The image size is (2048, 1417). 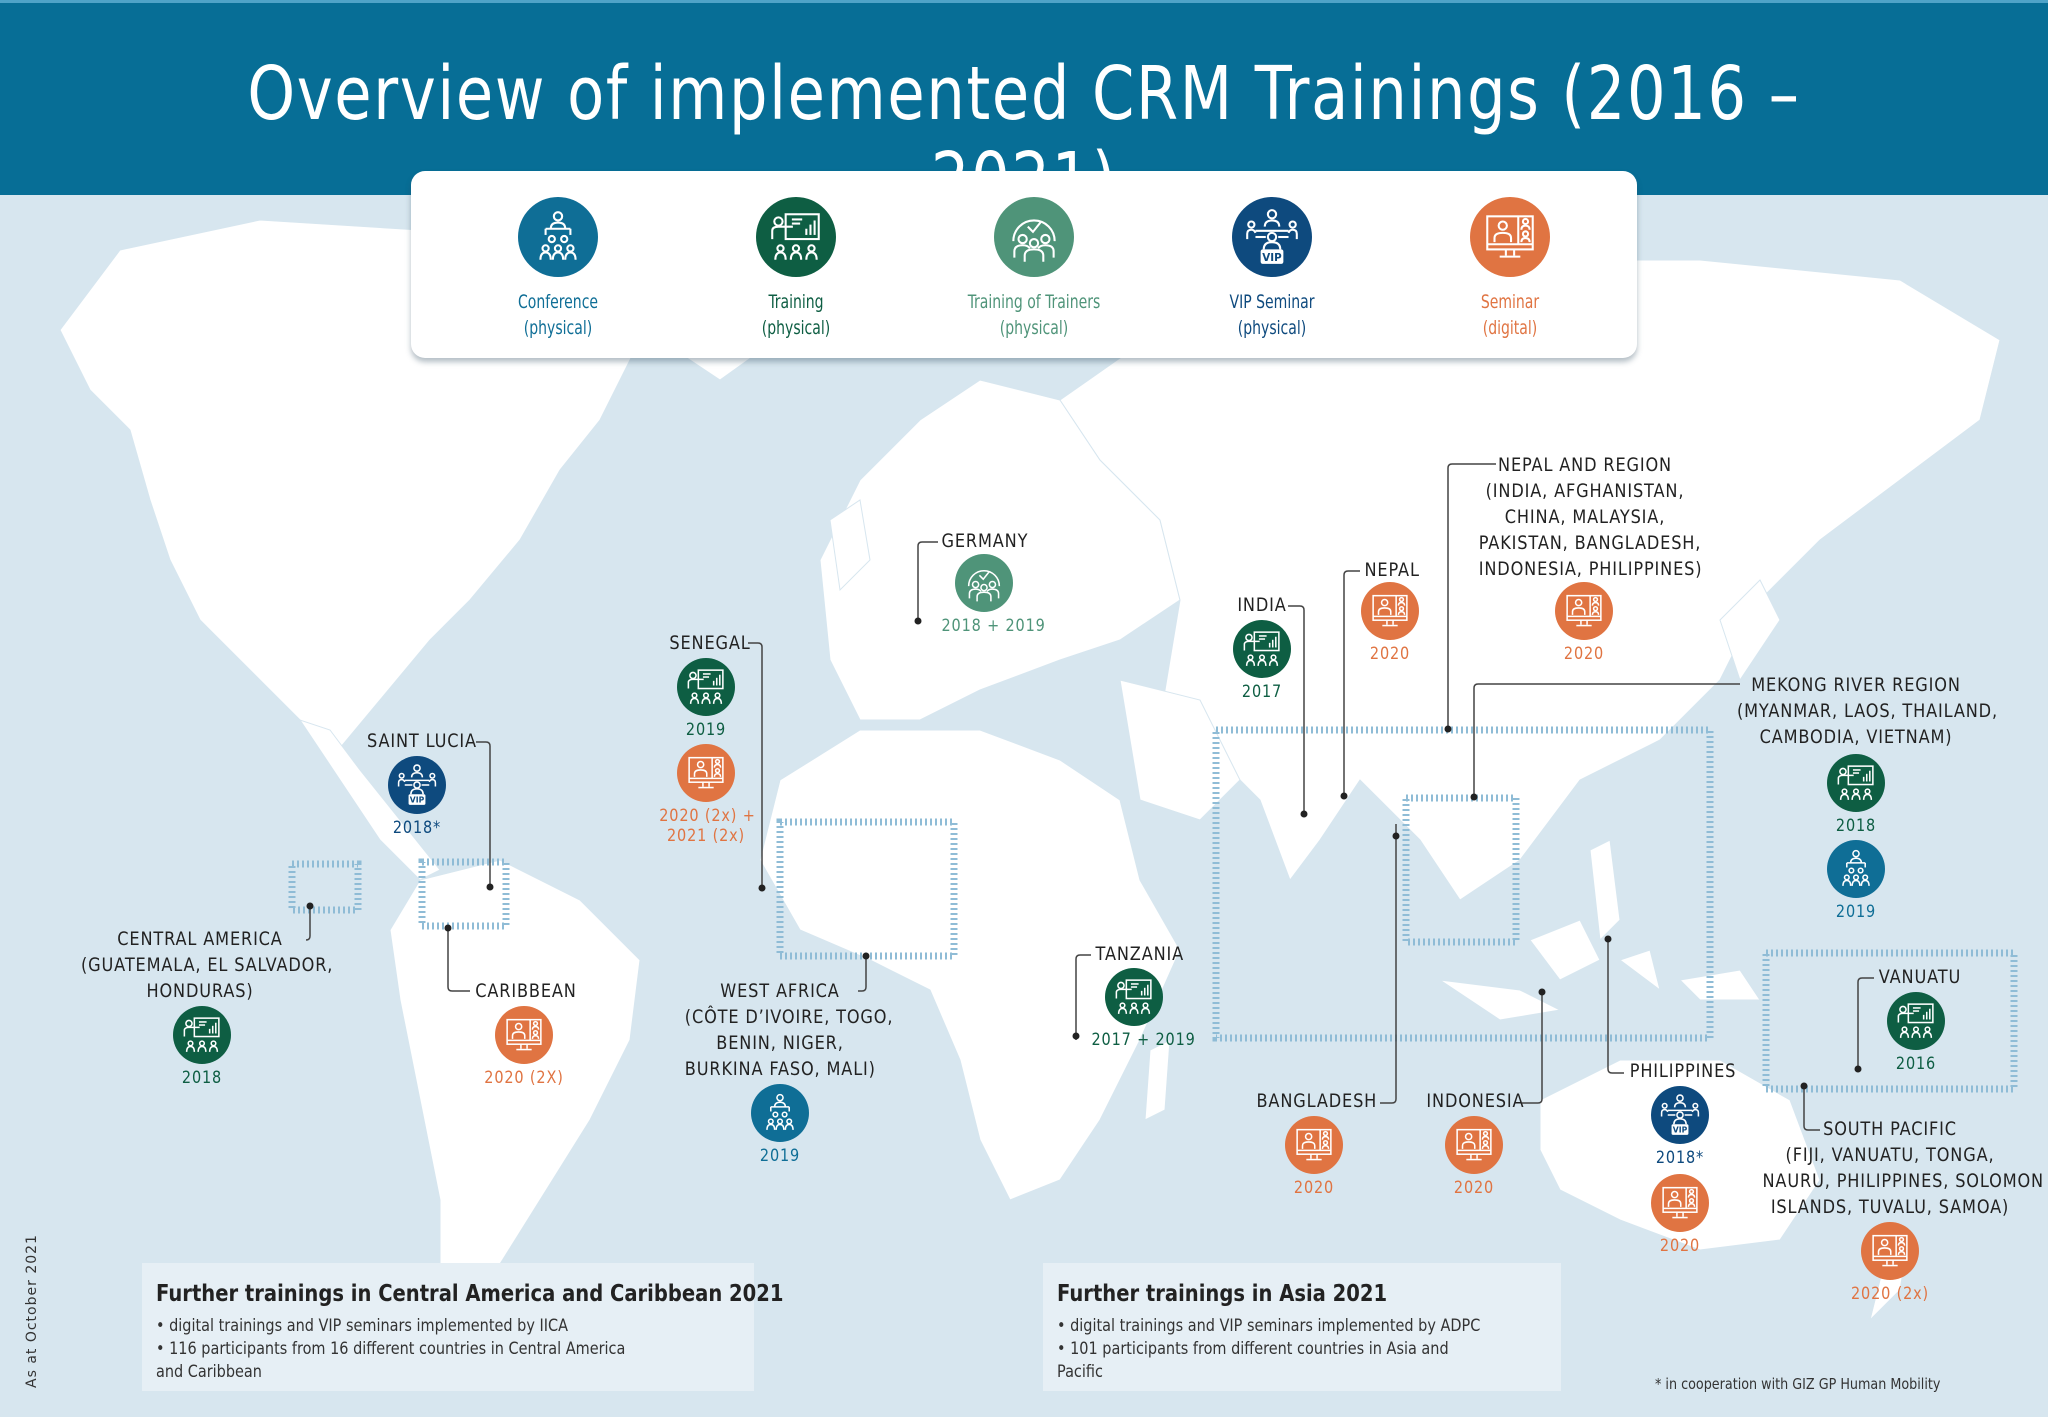 What do you see at coordinates (1262, 692) in the screenshot?
I see `year-label: 2017` at bounding box center [1262, 692].